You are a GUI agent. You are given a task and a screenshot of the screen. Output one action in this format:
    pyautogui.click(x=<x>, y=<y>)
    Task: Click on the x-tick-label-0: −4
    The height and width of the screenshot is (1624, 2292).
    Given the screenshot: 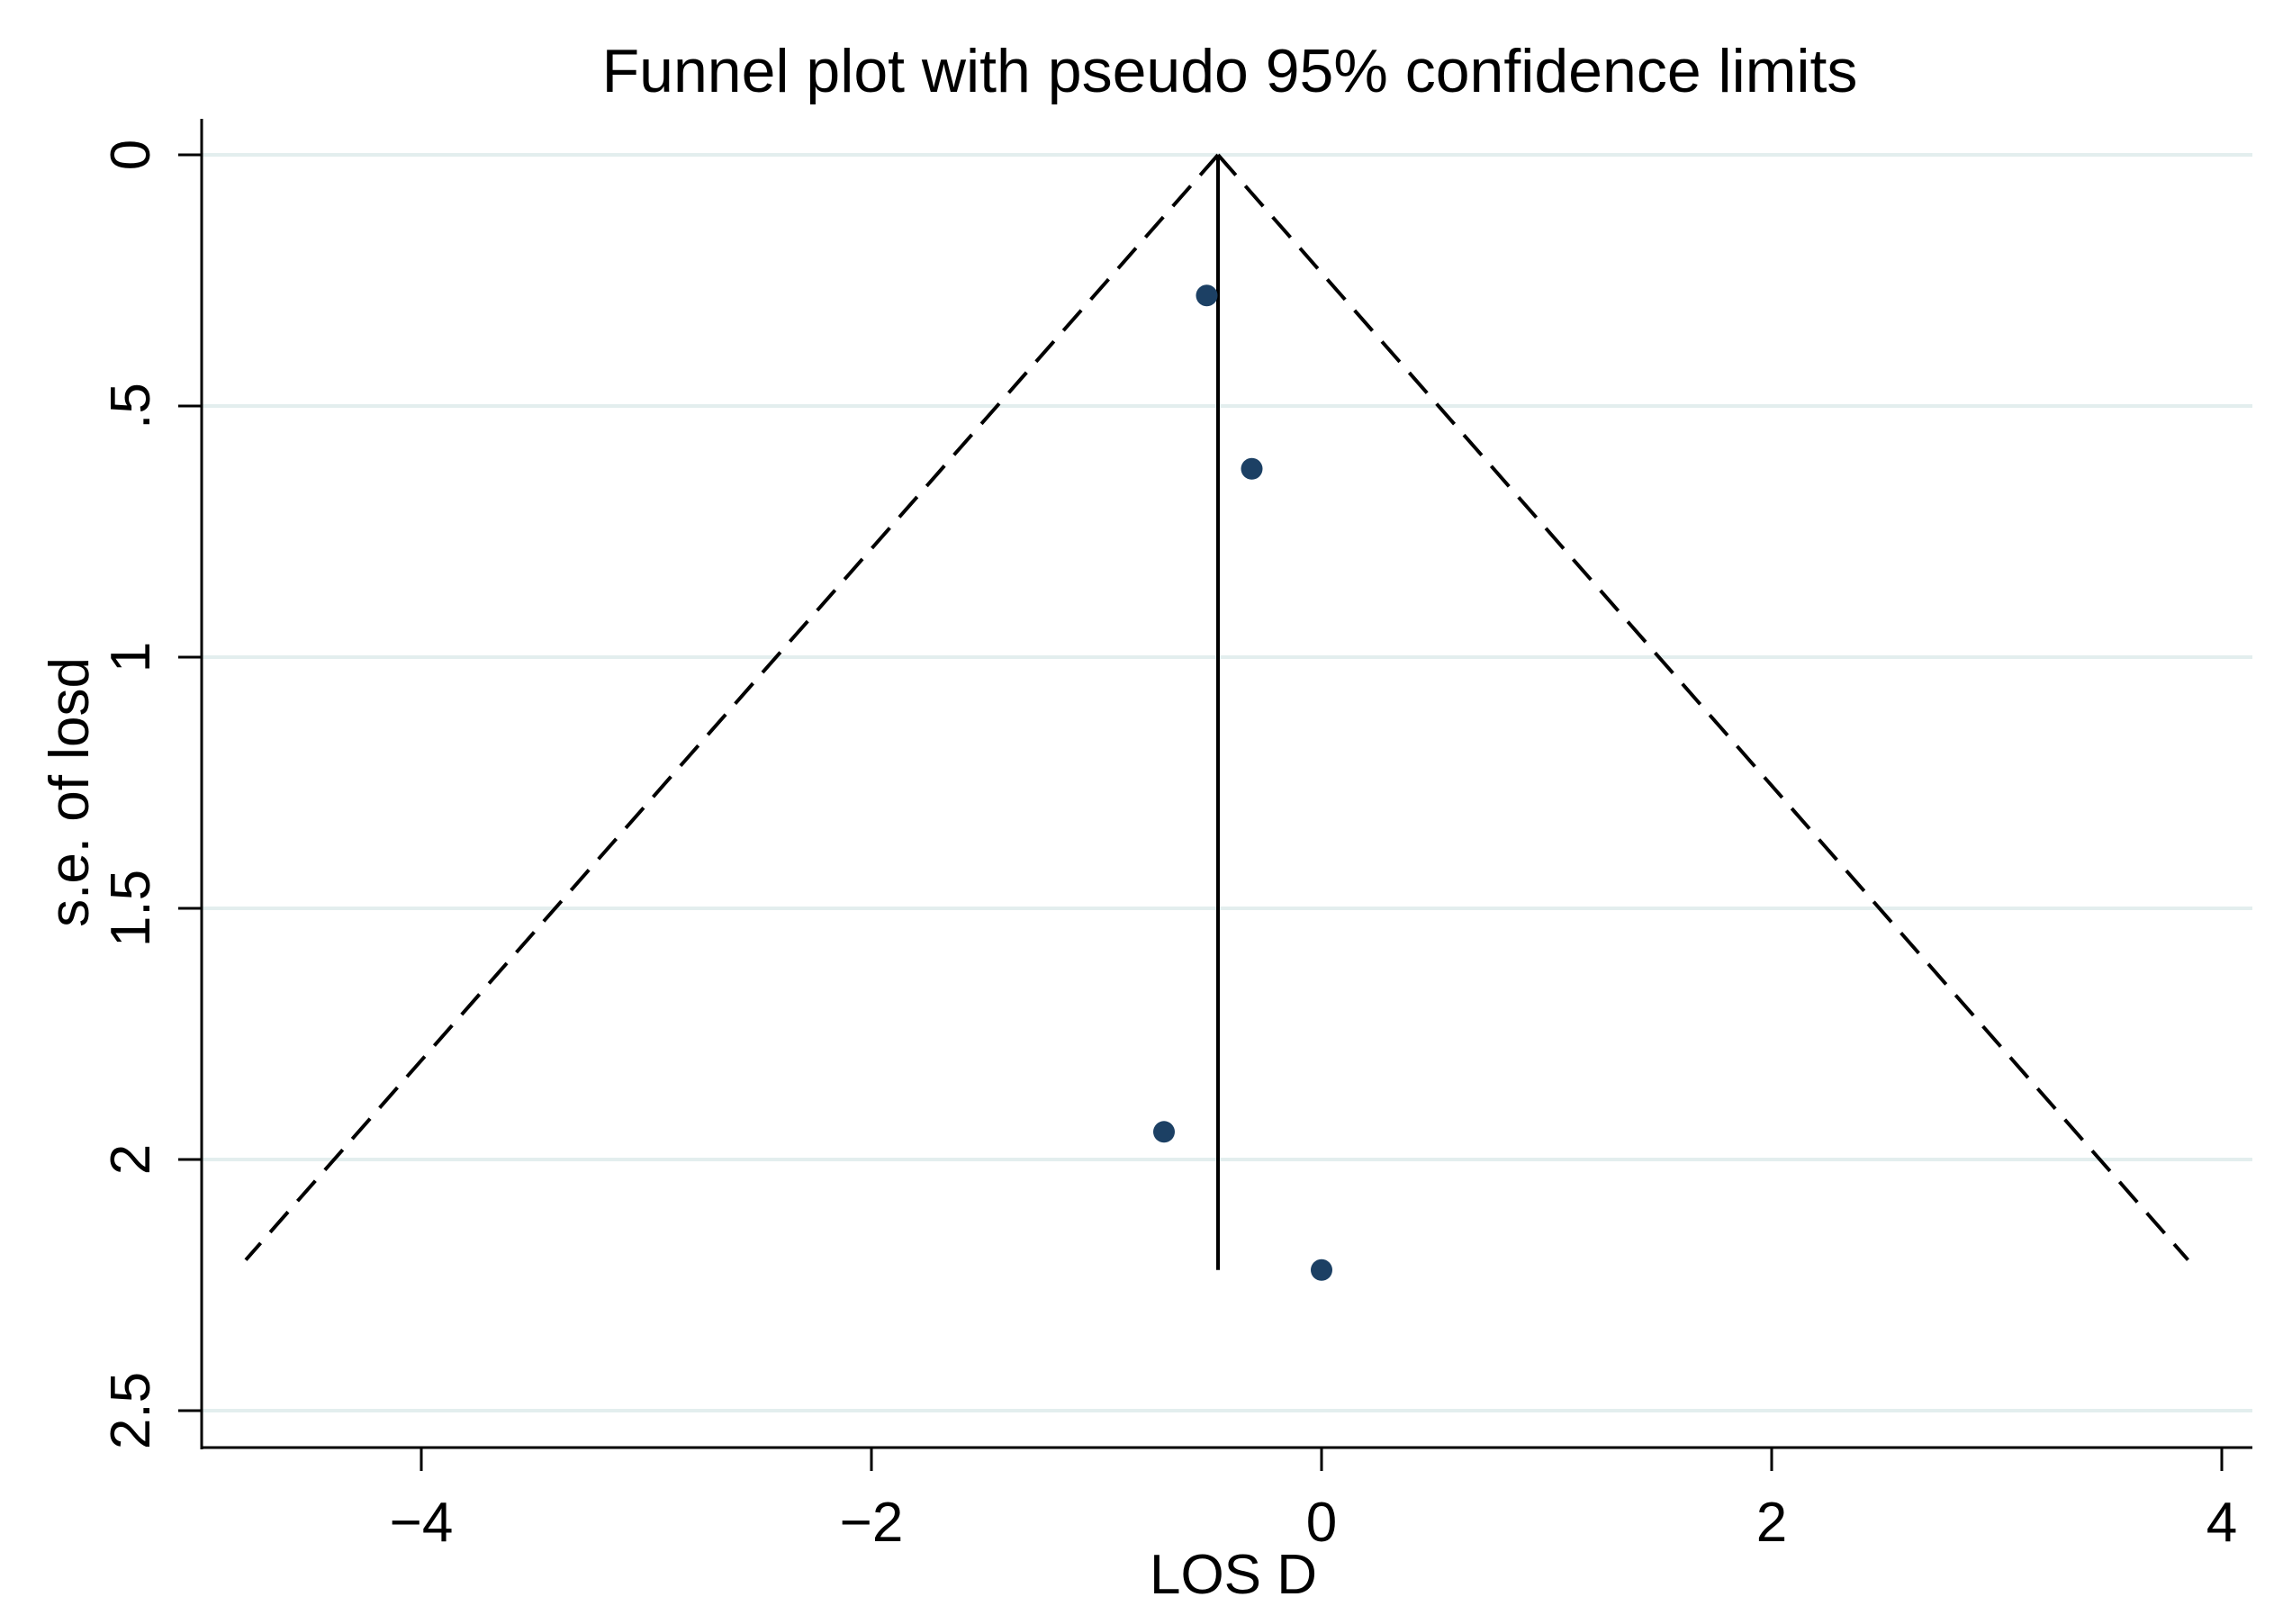 What is the action you would take?
    pyautogui.click(x=422, y=1523)
    